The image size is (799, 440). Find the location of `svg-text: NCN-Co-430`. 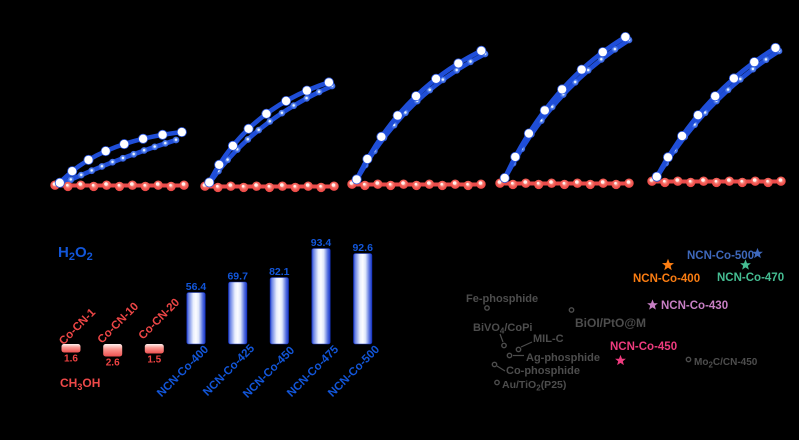

svg-text: NCN-Co-430 is located at coordinates (694, 306).